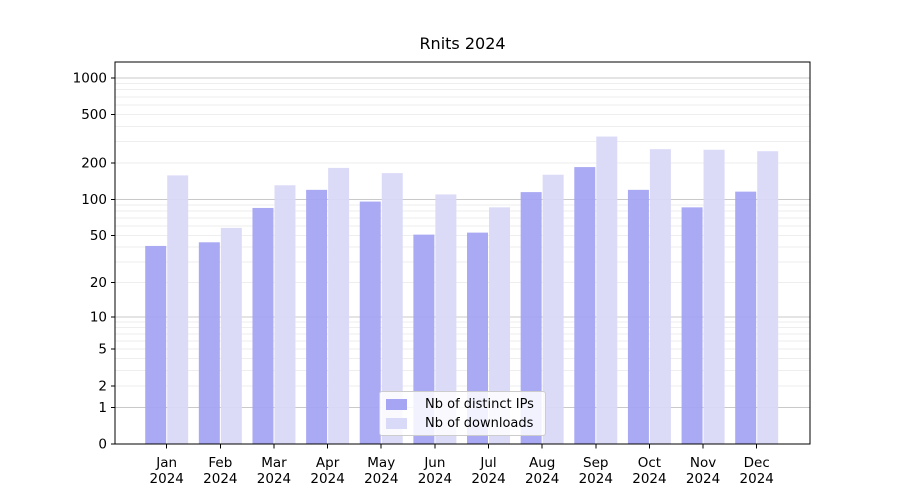  Describe the element at coordinates (462, 43) in the screenshot. I see `chart-title: Rnits 2024` at that location.